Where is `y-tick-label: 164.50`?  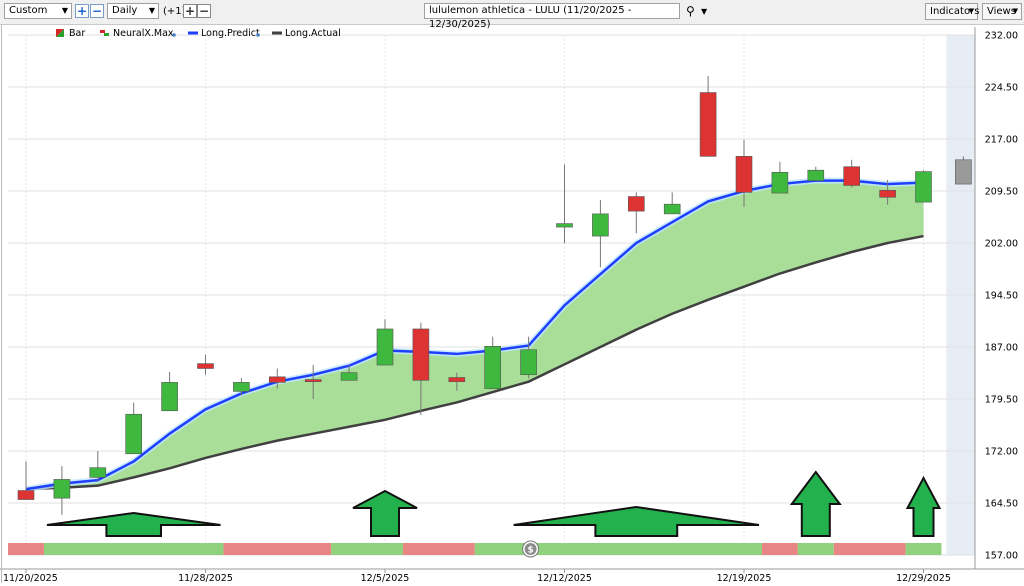
y-tick-label: 164.50 is located at coordinates (1001, 504).